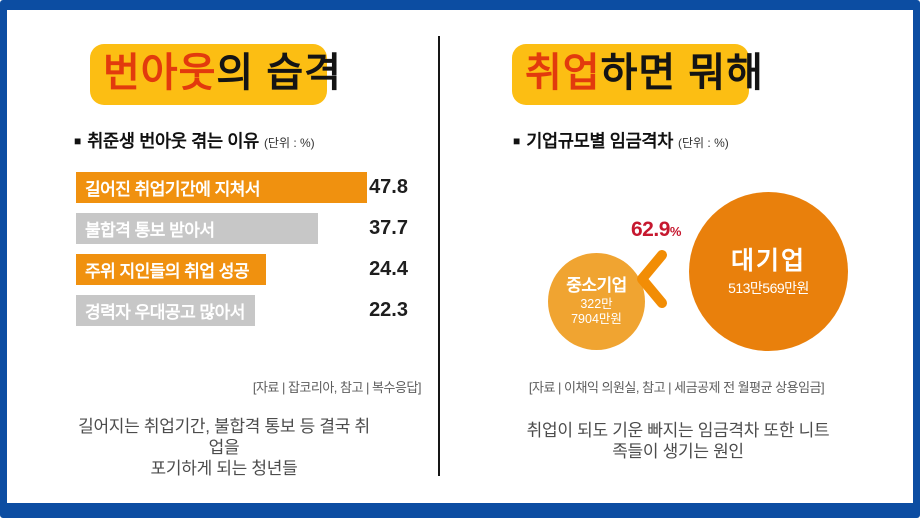 This screenshot has height=518, width=920. I want to click on small-company-circle: 중소기업 322만 7904만원, so click(596, 301).